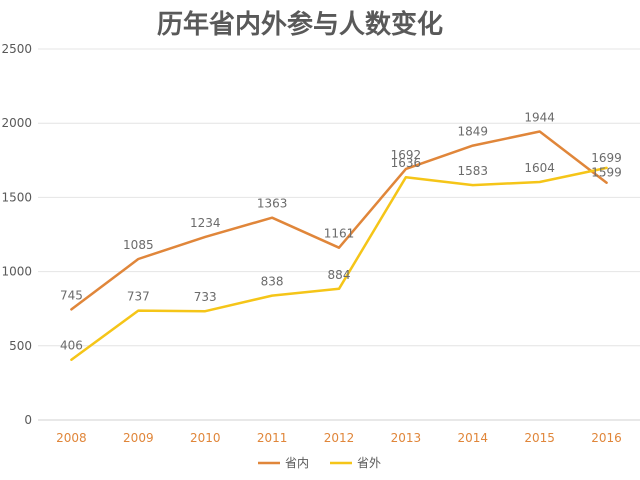  What do you see at coordinates (205, 223) in the screenshot?
I see `data-label: 1234` at bounding box center [205, 223].